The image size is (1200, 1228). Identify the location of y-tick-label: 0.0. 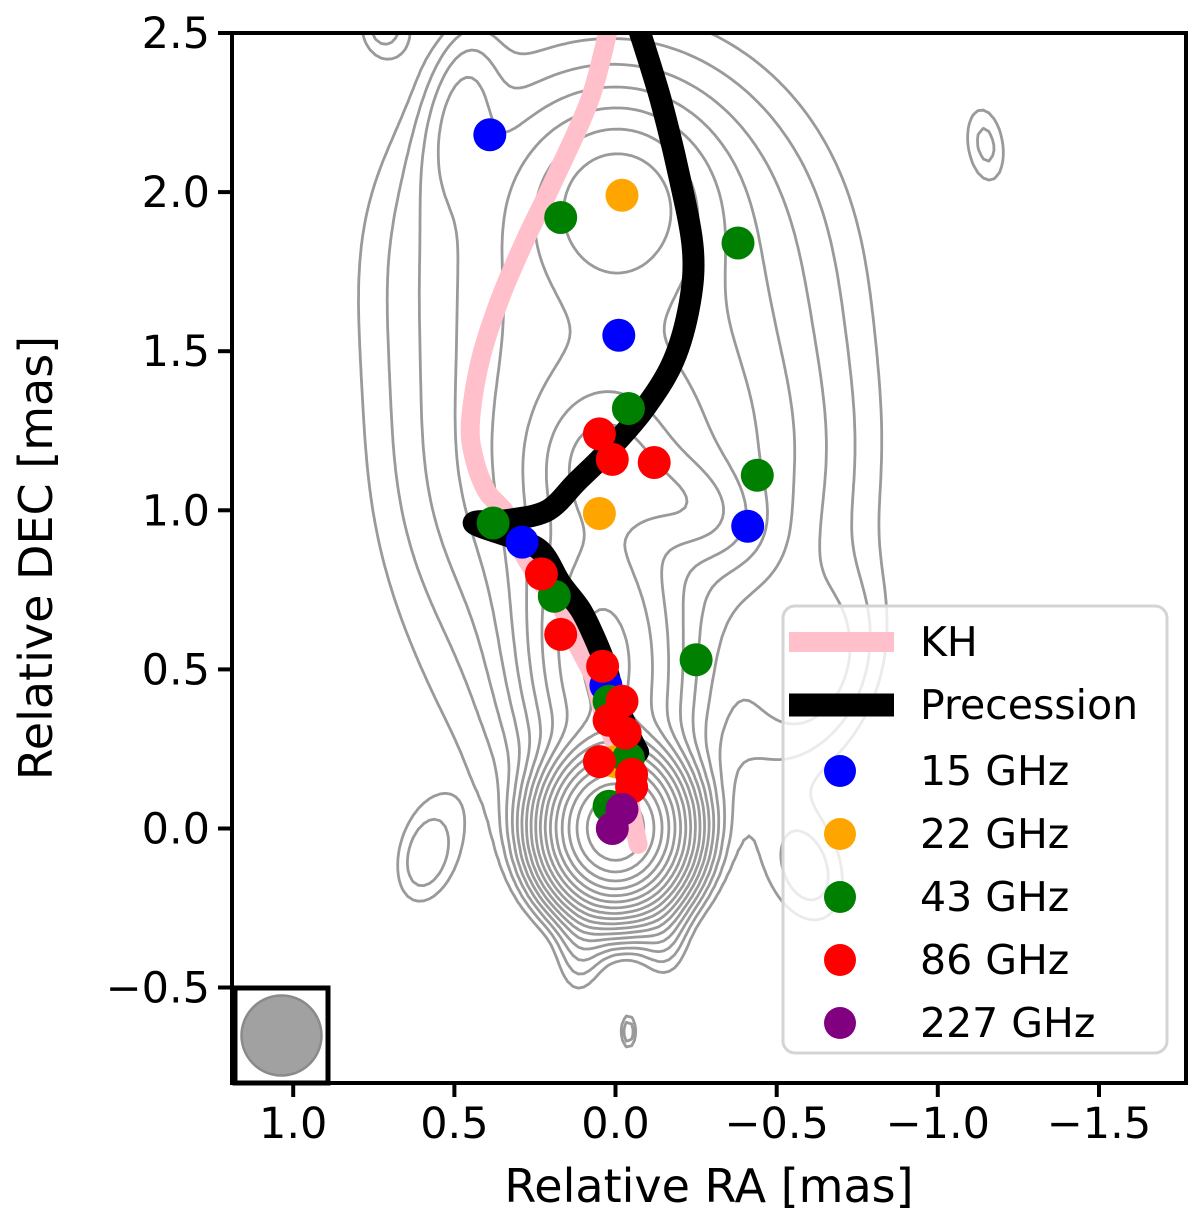
(176, 830).